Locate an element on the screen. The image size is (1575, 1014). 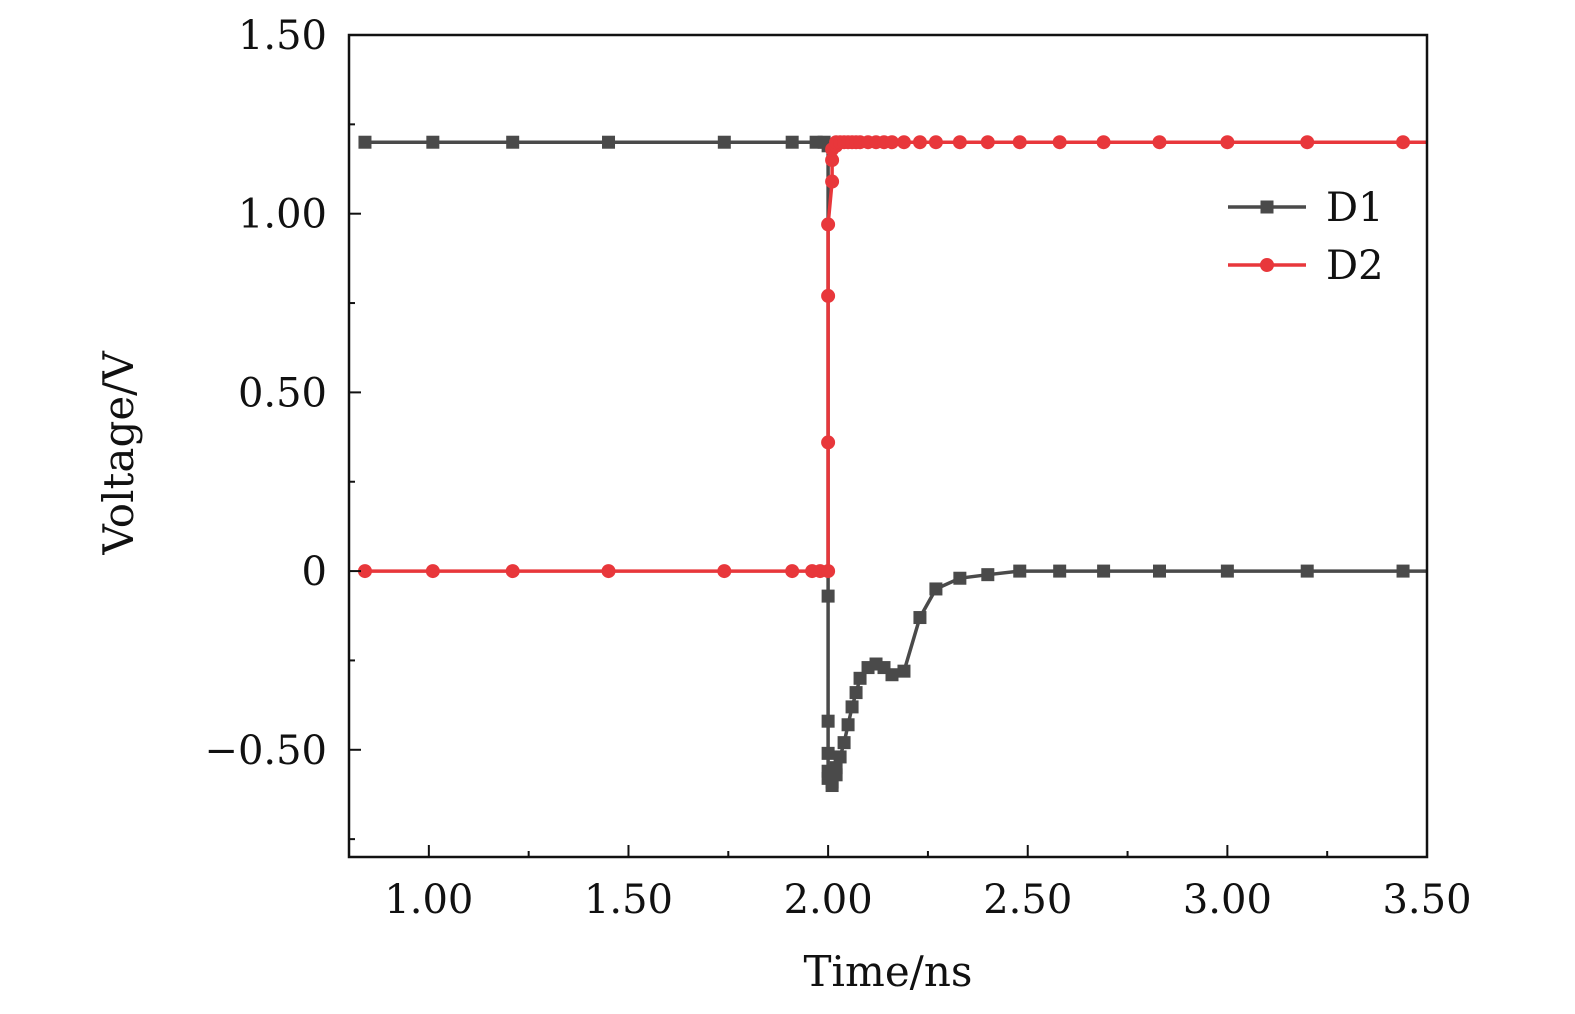
y-tick-label-0: −0.50 is located at coordinates (265, 751).